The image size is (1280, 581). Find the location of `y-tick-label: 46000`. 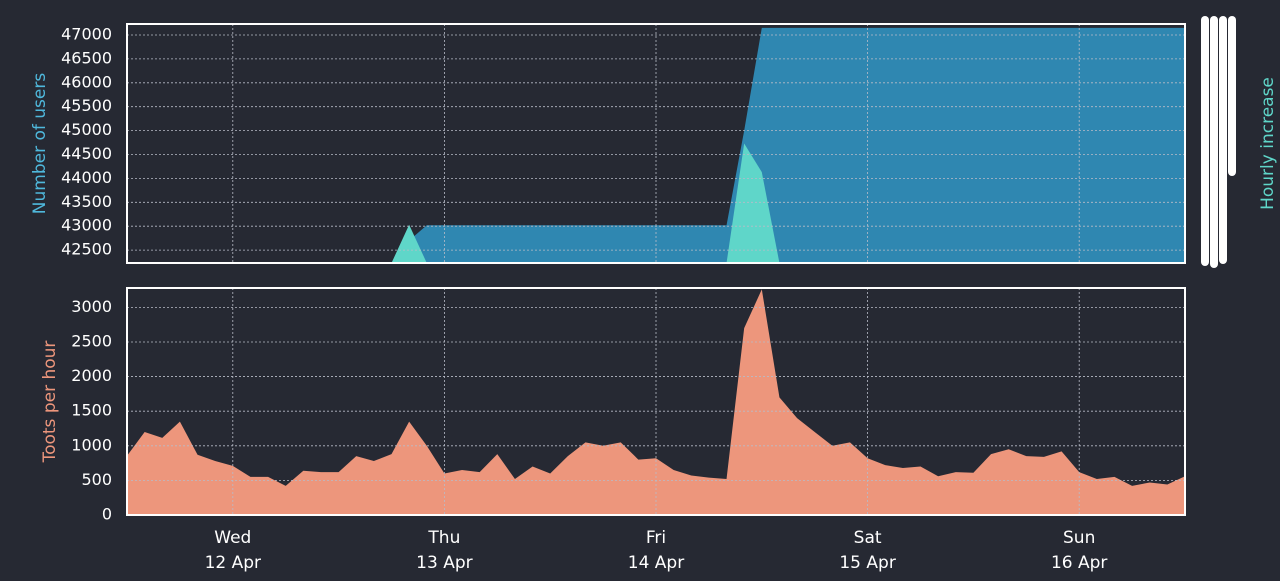

y-tick-label: 46000 is located at coordinates (86, 81).